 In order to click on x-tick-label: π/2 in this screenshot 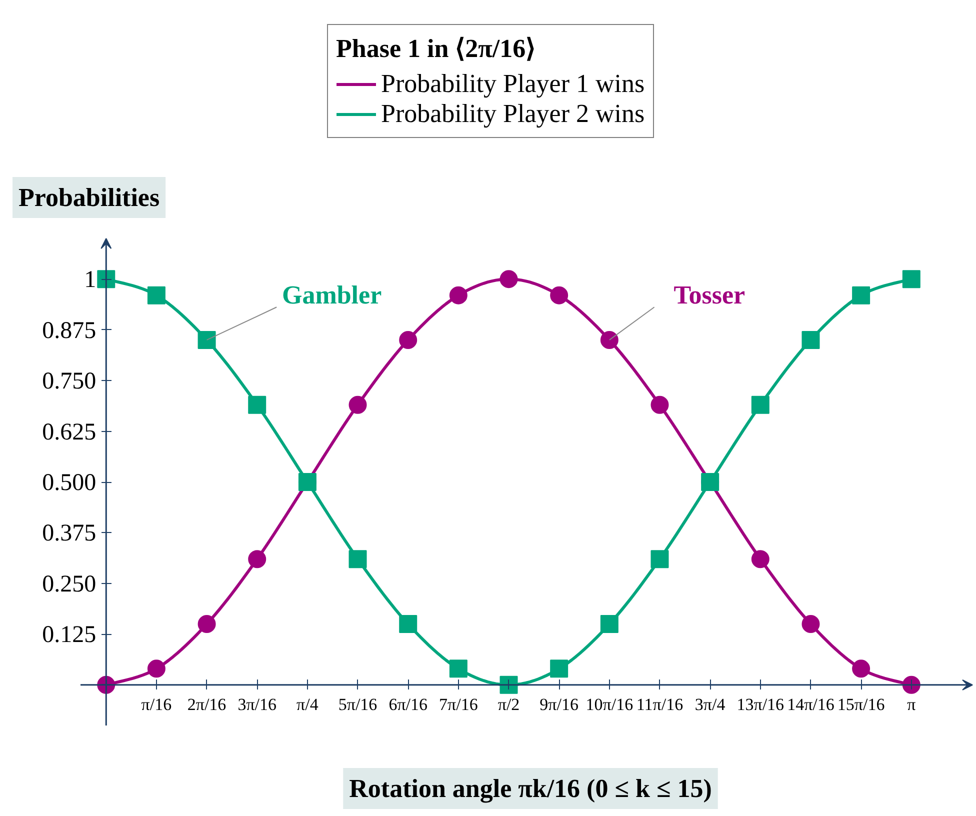, I will do `click(509, 704)`.